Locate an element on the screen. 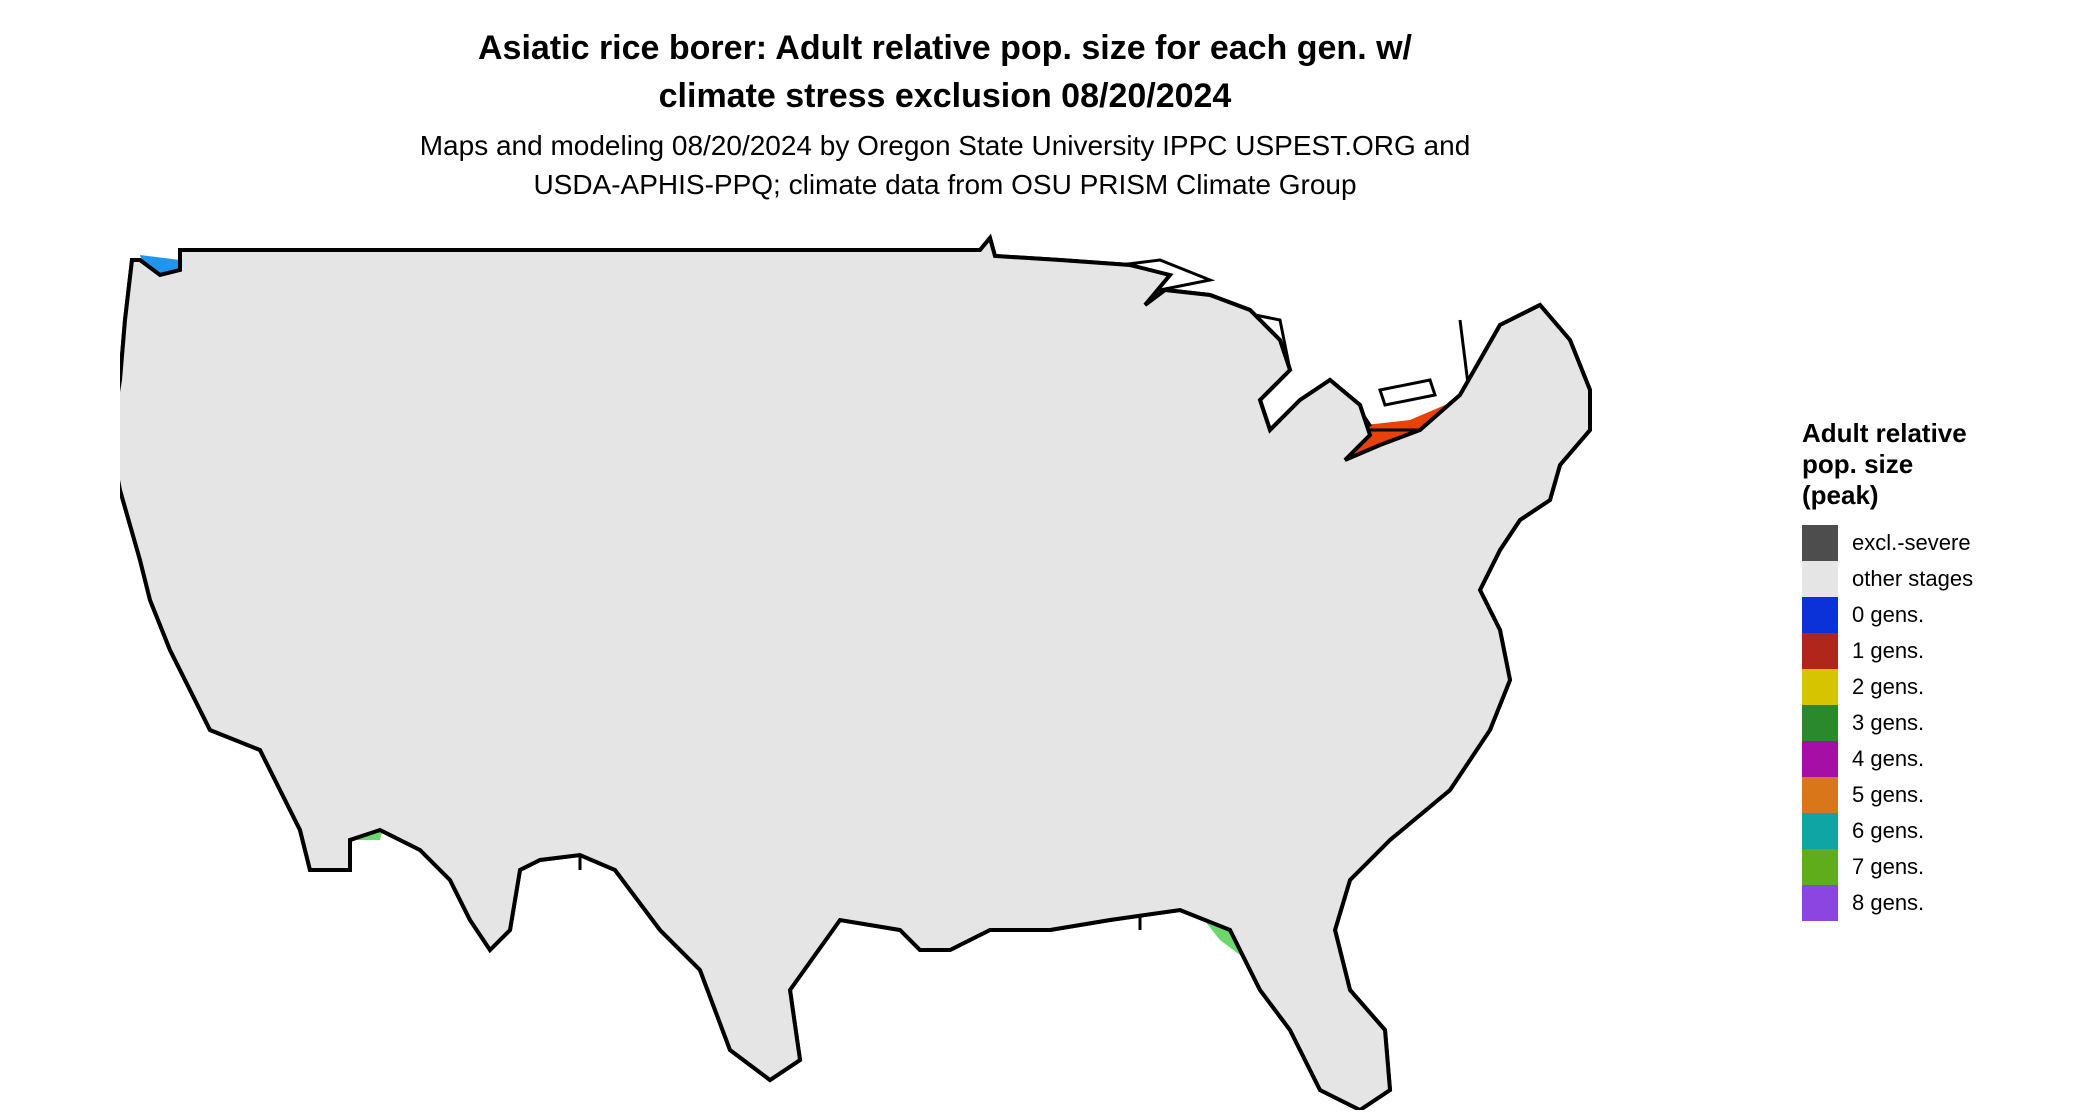 This screenshot has height=1116, width=2100. legend-item: 8 gens. is located at coordinates (1932, 903).